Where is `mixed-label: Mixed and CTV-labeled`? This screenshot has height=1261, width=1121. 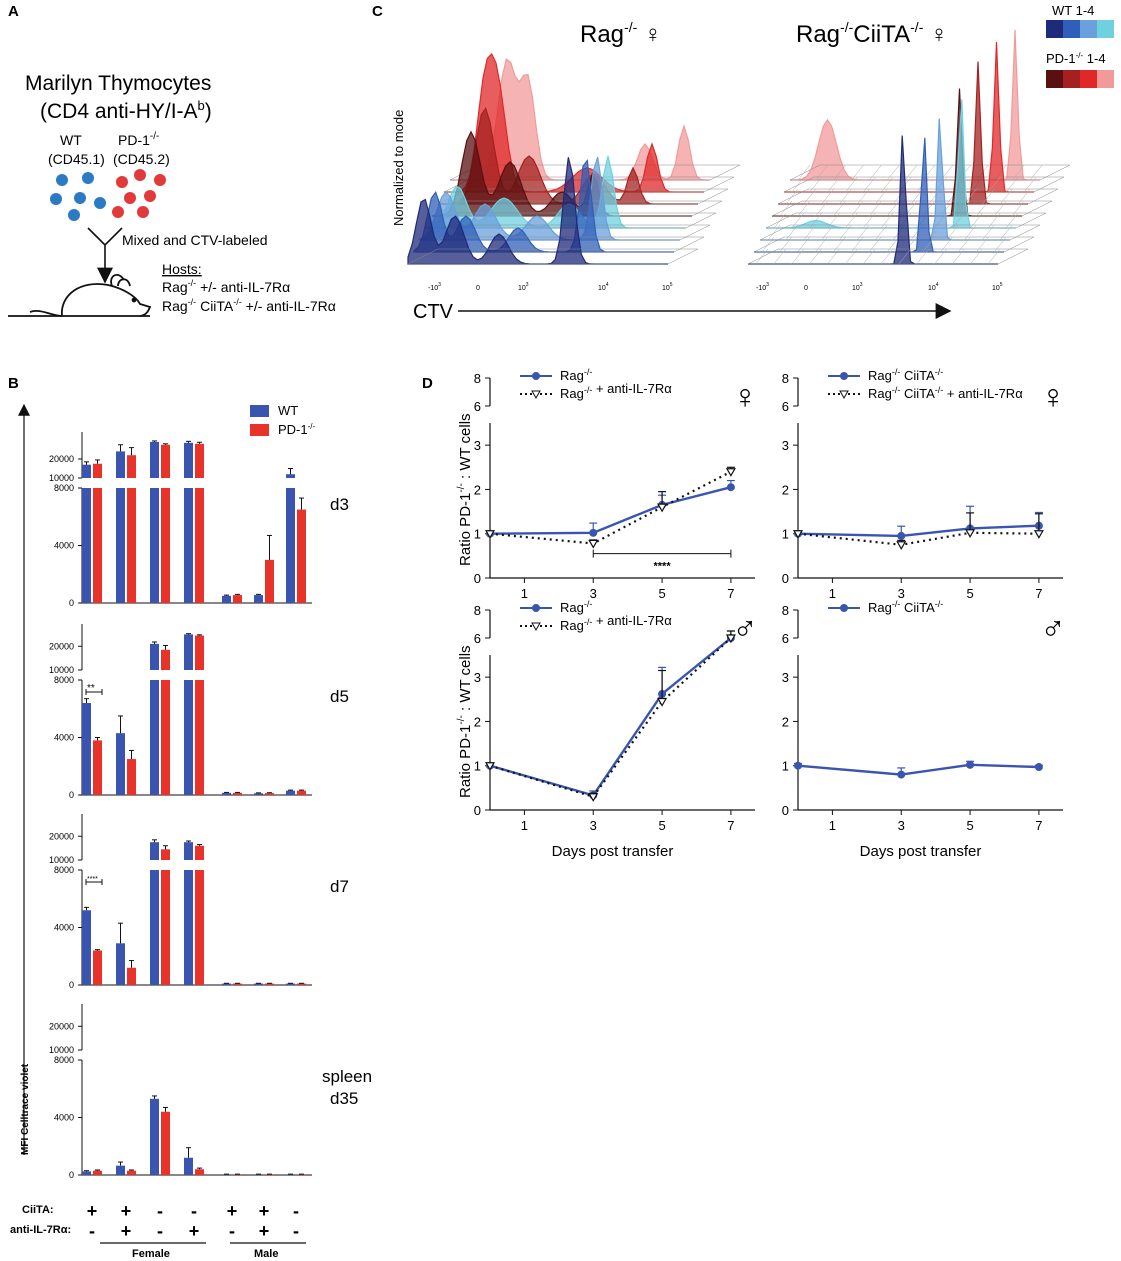 mixed-label: Mixed and CTV-labeled is located at coordinates (195, 240).